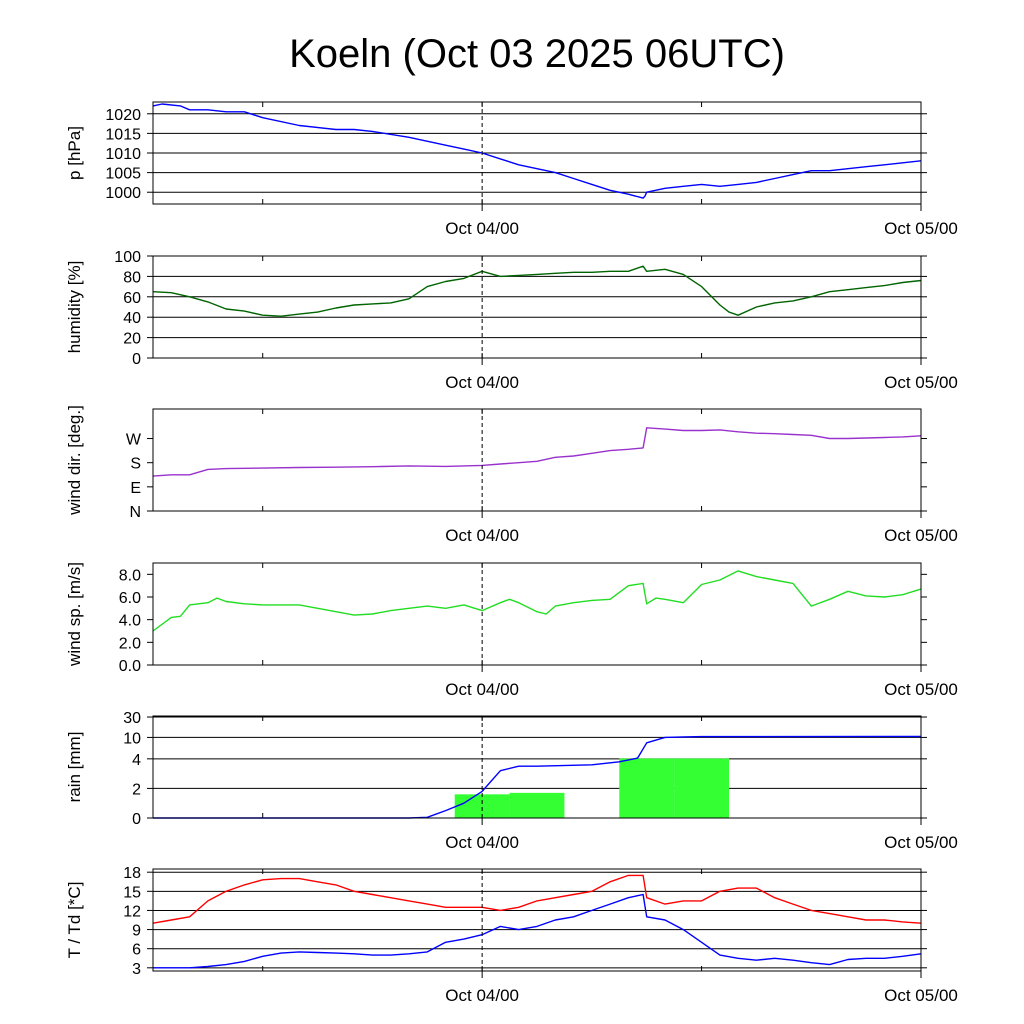 The height and width of the screenshot is (1024, 1024). I want to click on chart-title: Koeln (Oct 03 2025 06UTC), so click(537, 54).